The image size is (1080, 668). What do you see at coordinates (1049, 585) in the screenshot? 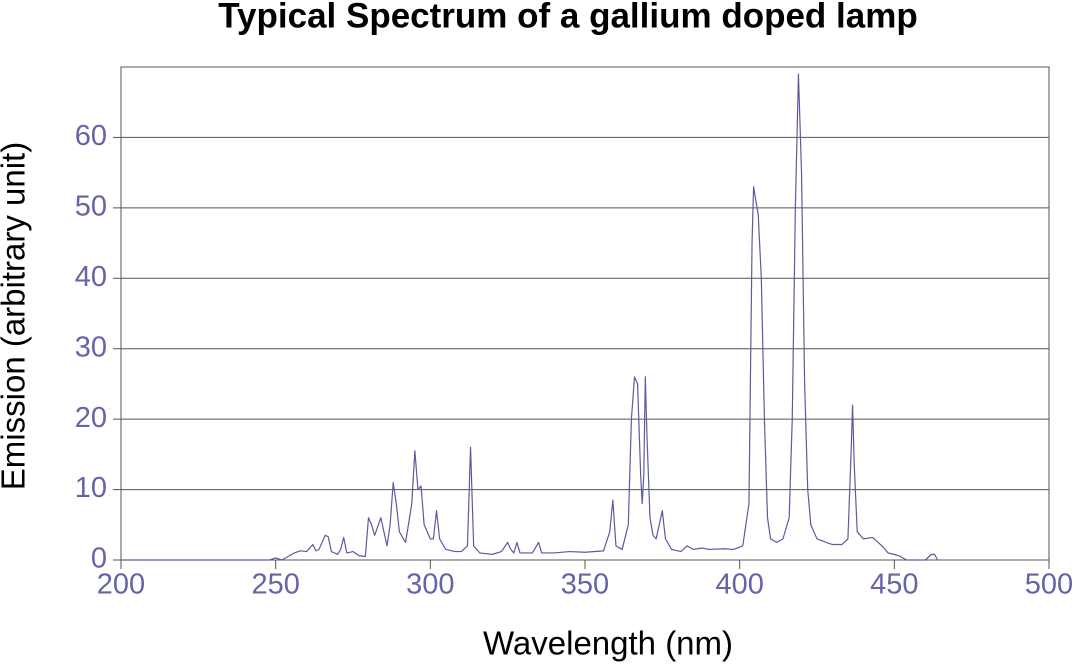
I see `x-tick-label: 500` at bounding box center [1049, 585].